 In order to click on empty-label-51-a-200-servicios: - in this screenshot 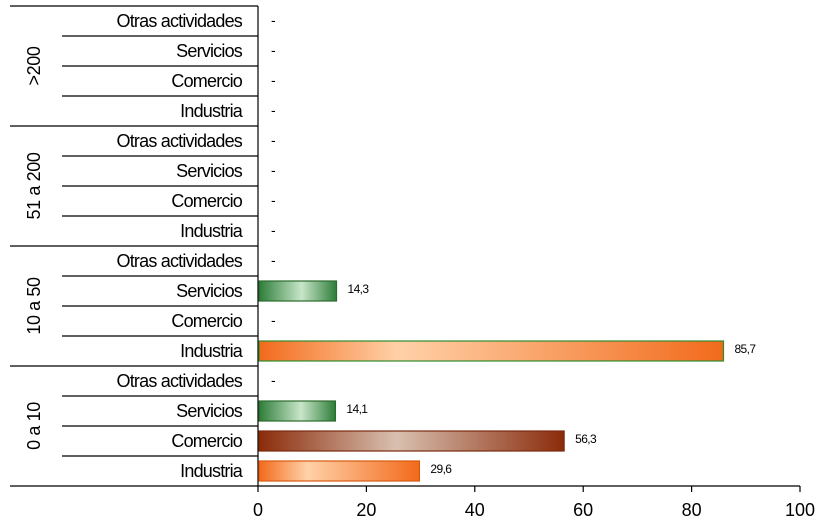, I will do `click(273, 170)`.